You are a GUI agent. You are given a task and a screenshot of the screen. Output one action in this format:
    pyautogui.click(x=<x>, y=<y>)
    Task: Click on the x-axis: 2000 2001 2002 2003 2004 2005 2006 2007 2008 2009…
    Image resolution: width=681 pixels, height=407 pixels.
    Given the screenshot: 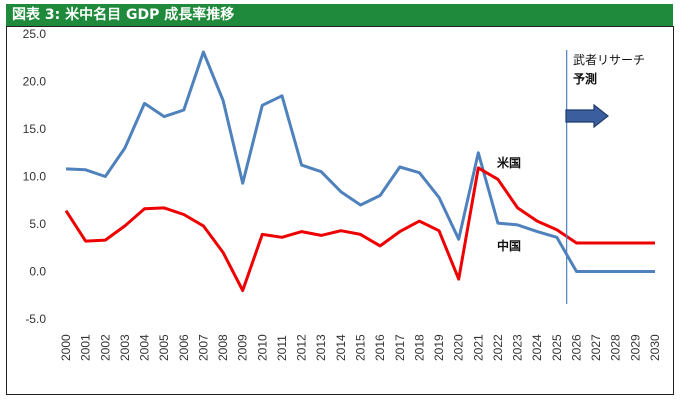 What is the action you would take?
    pyautogui.click(x=360, y=347)
    